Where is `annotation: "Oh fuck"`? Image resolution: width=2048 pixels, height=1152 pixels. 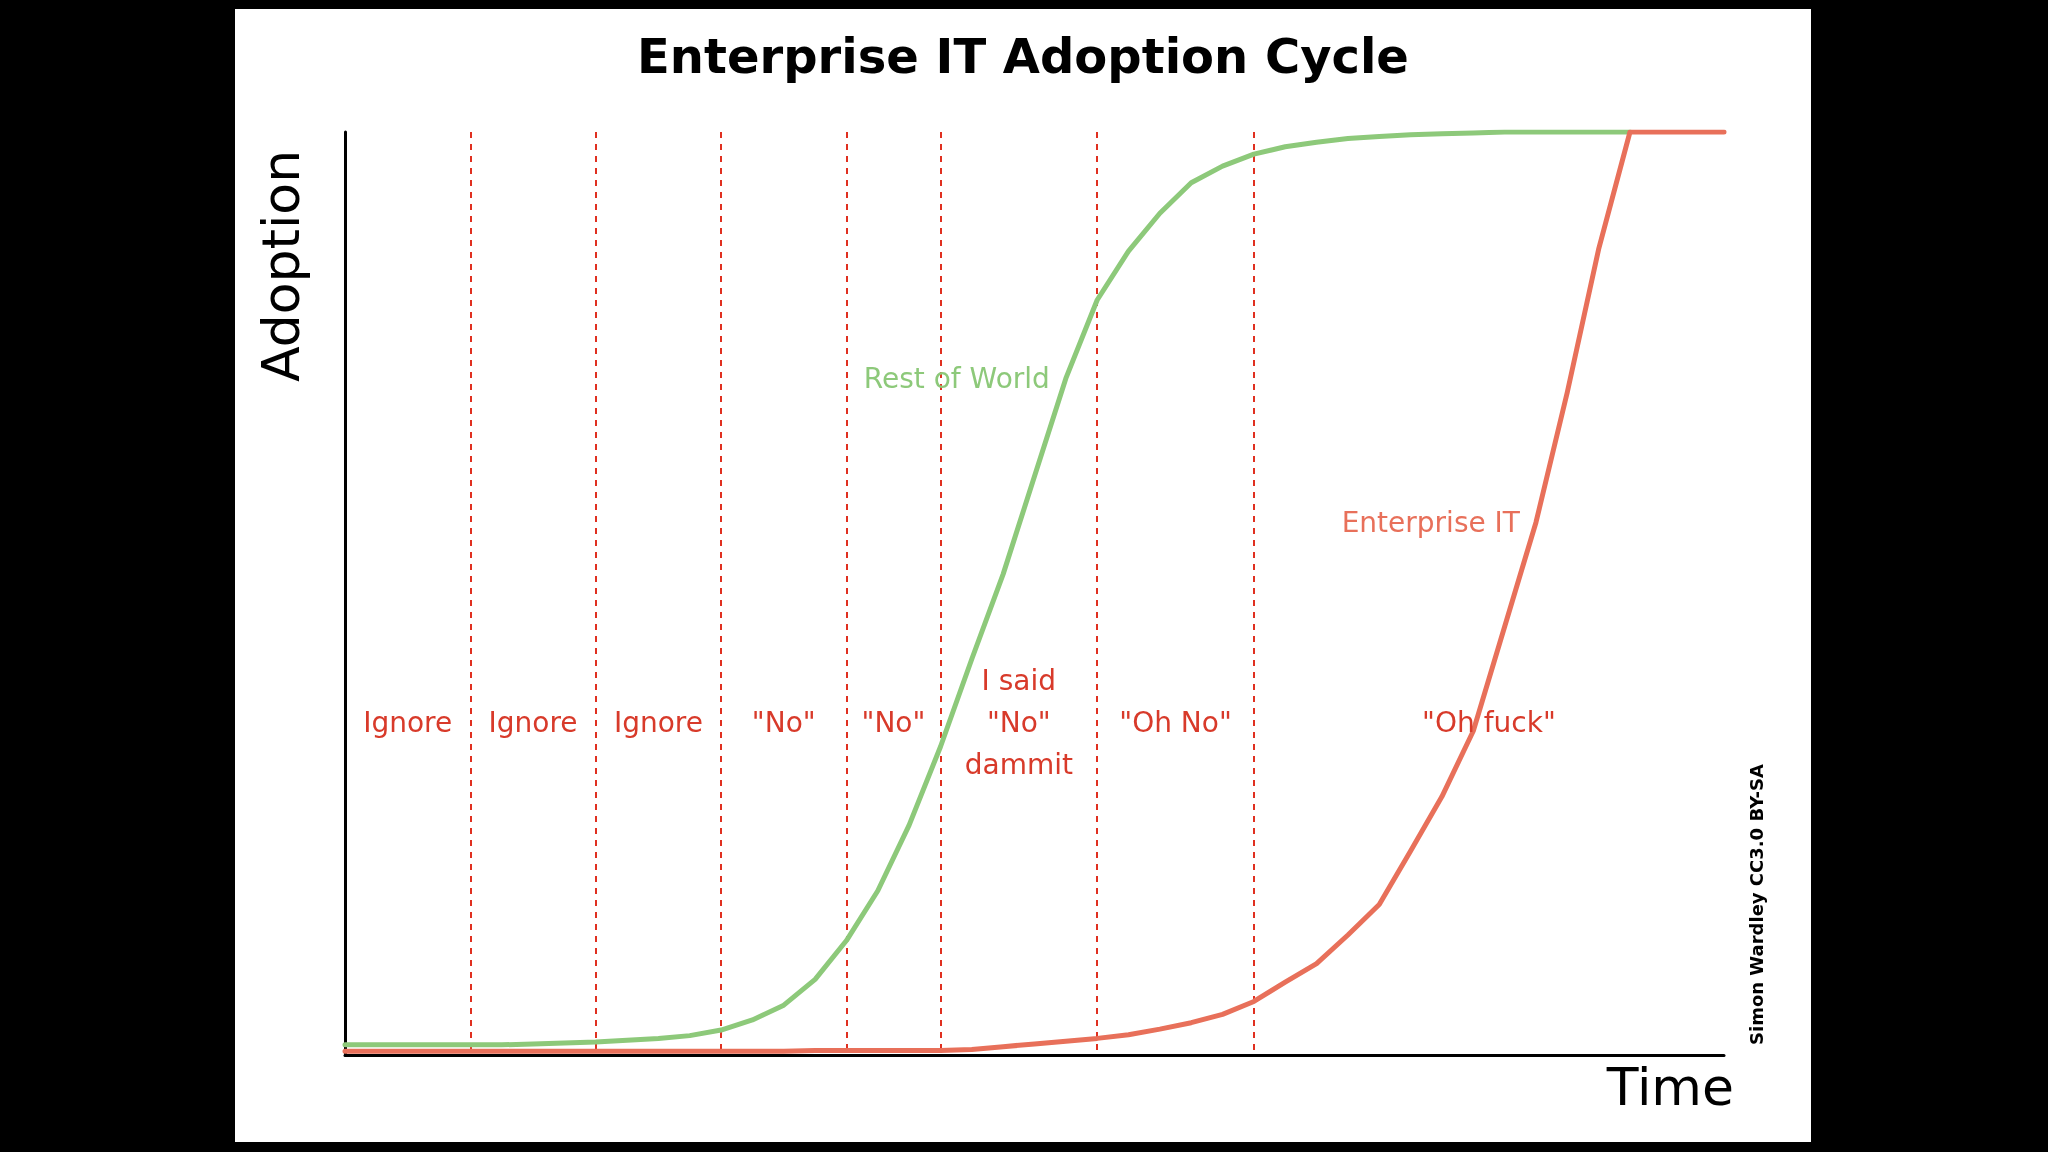
annotation: "Oh fuck" is located at coordinates (1489, 723).